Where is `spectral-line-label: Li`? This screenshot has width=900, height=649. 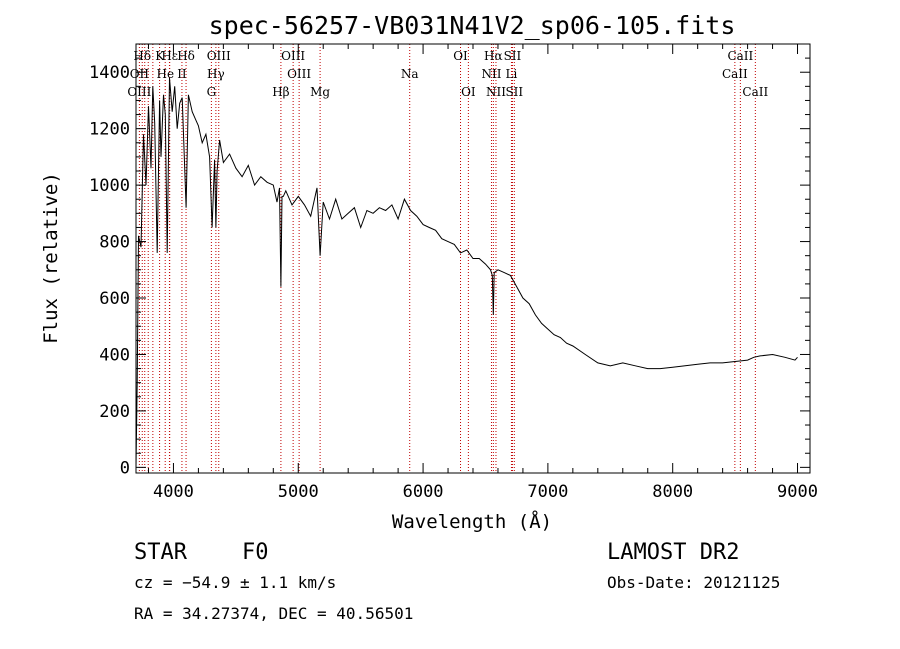
spectral-line-label: Li is located at coordinates (512, 74).